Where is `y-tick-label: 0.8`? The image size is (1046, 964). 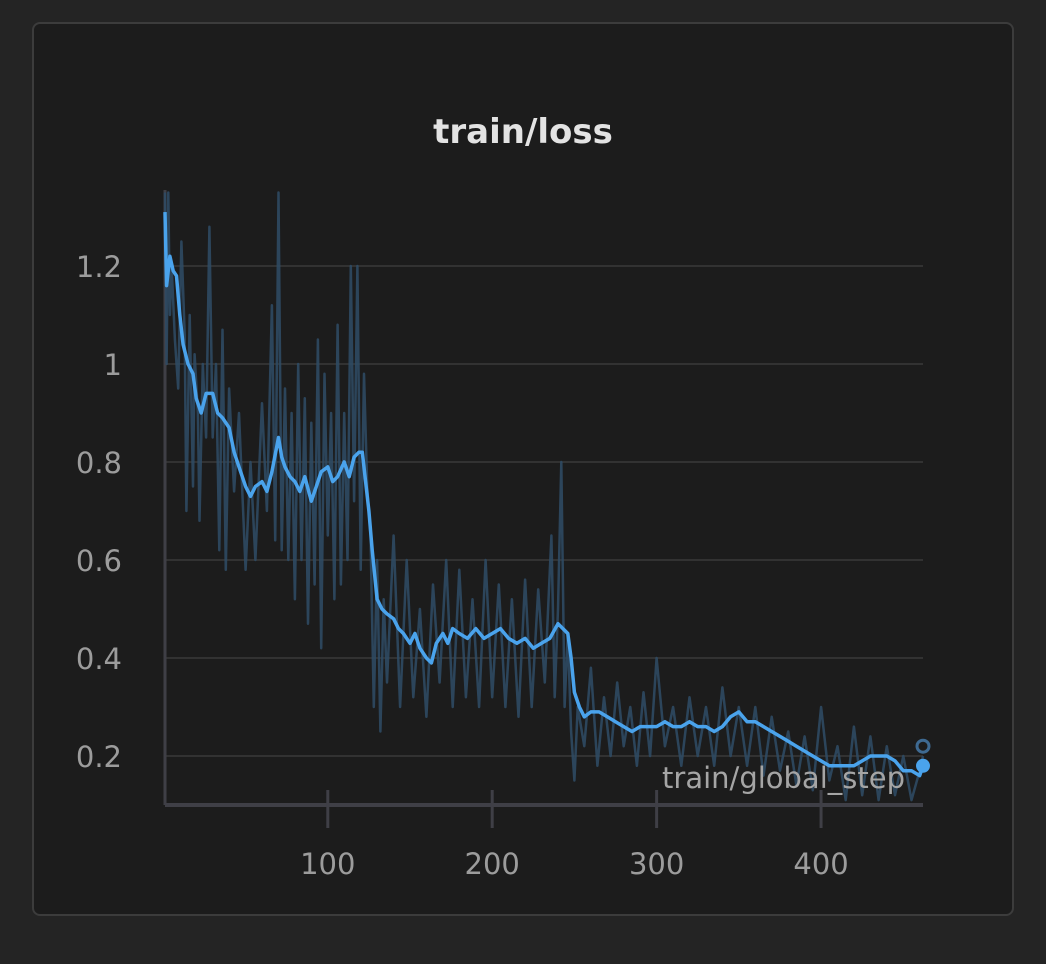 y-tick-label: 0.8 is located at coordinates (99, 463).